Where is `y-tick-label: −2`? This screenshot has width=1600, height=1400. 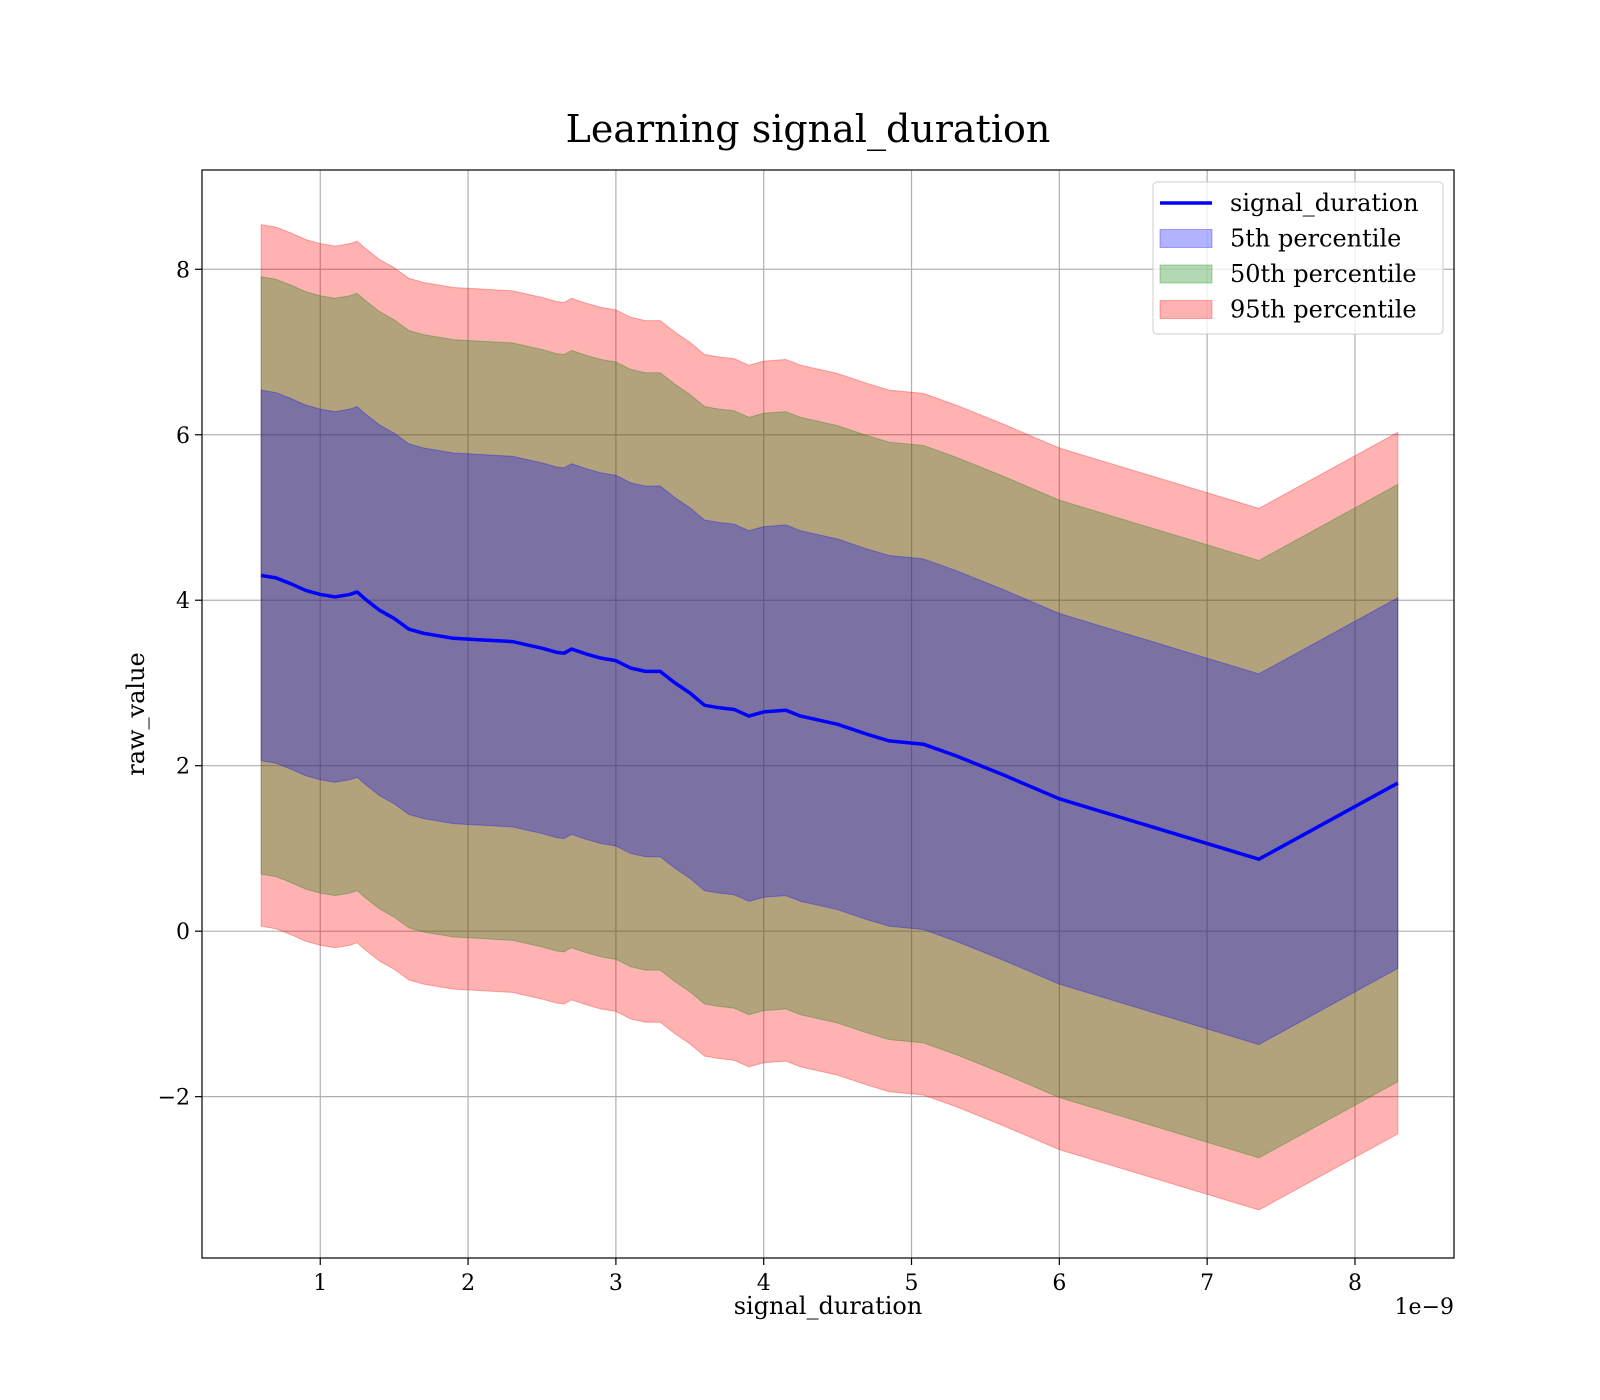 y-tick-label: −2 is located at coordinates (174, 1098).